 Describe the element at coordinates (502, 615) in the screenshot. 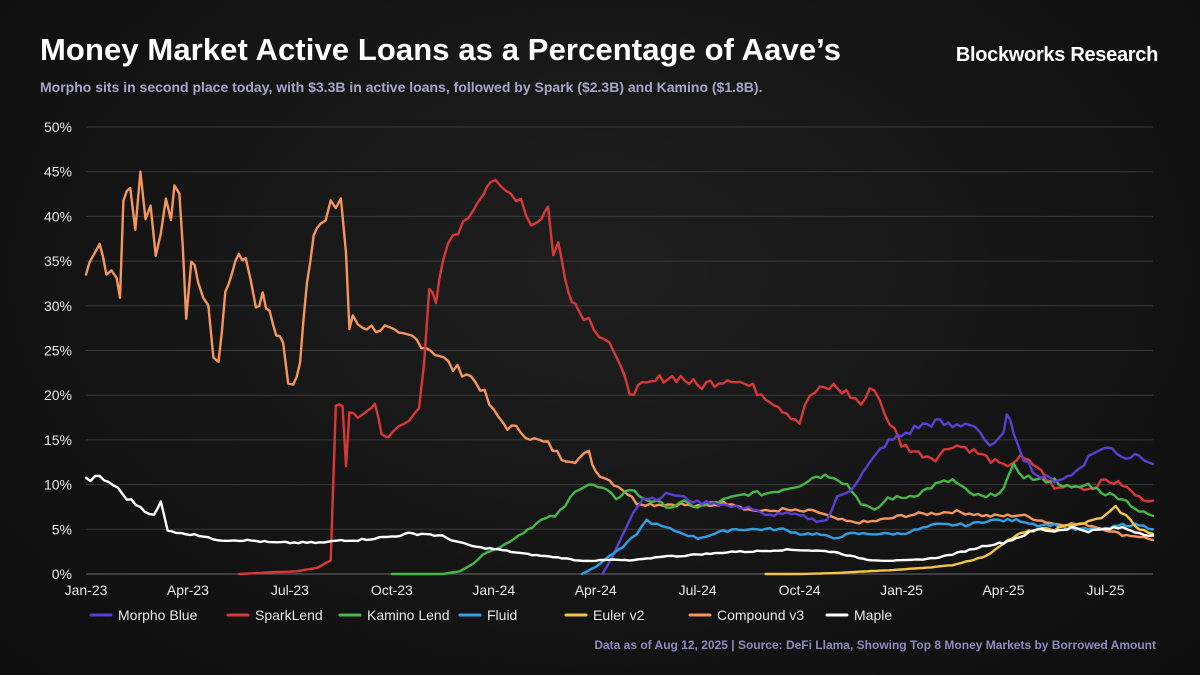

I see `legend-label-fluid: Fluid` at that location.